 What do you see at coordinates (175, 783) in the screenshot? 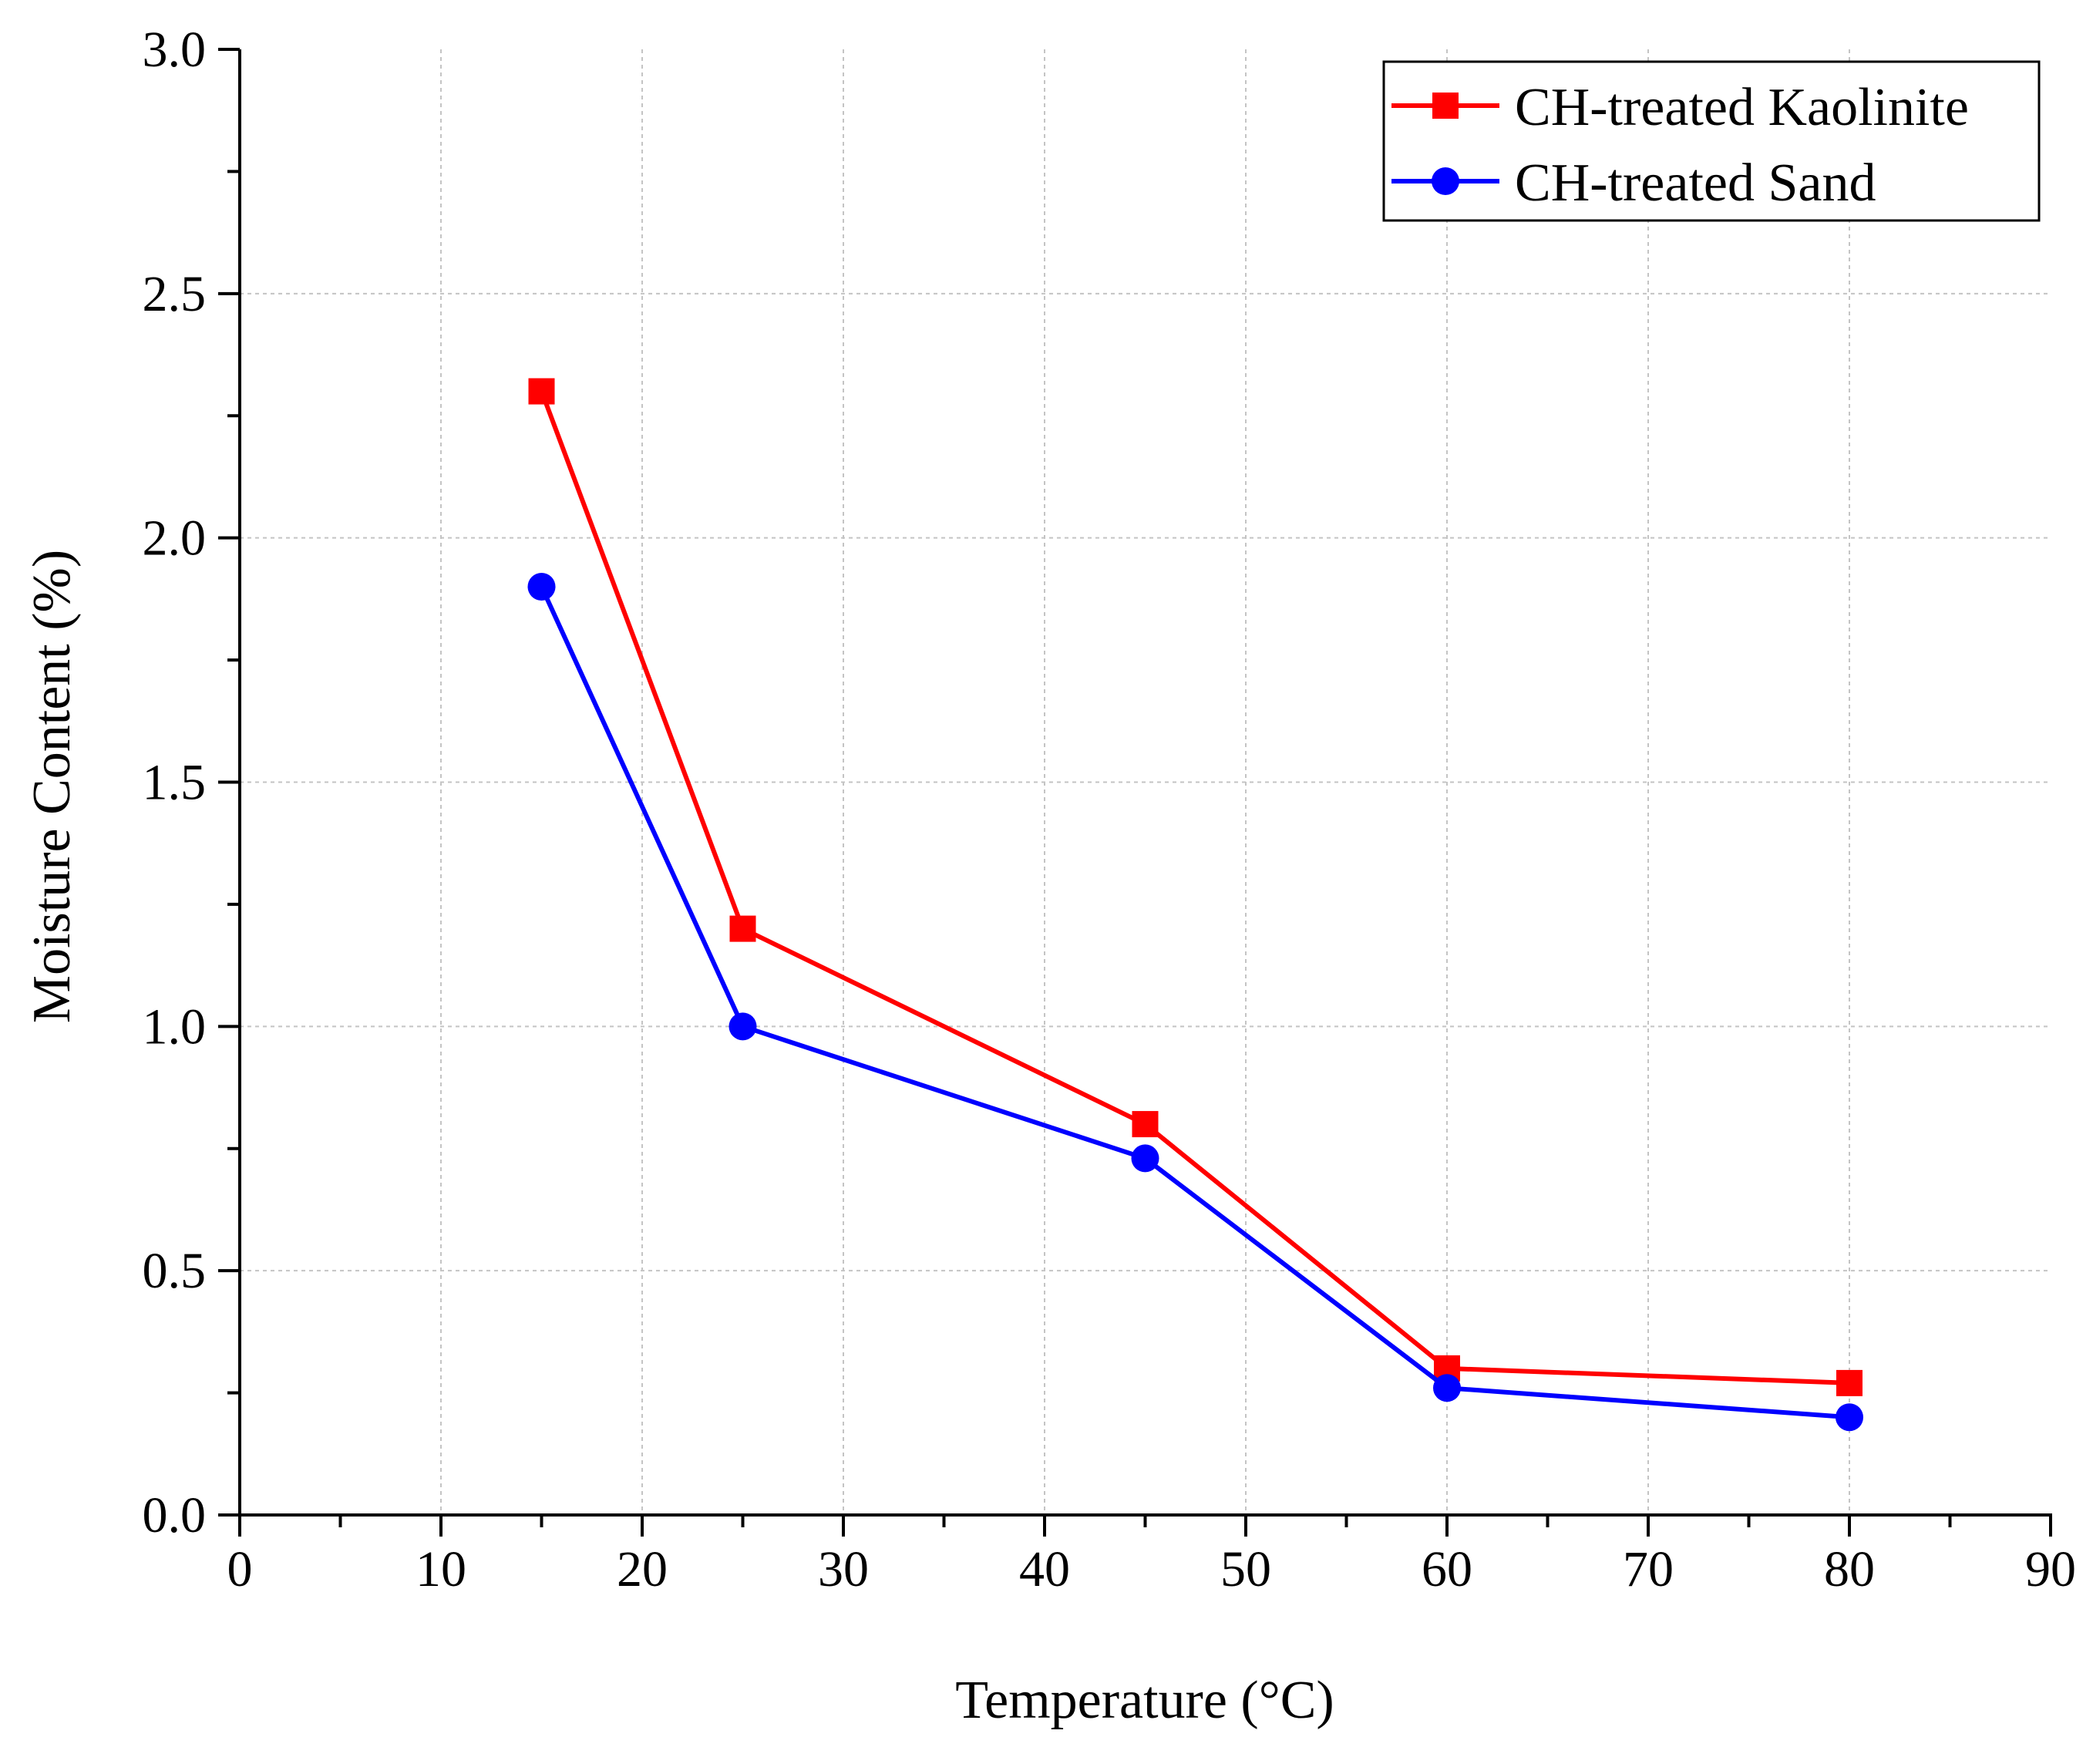
I see `y-tick-label: 1.5` at bounding box center [175, 783].